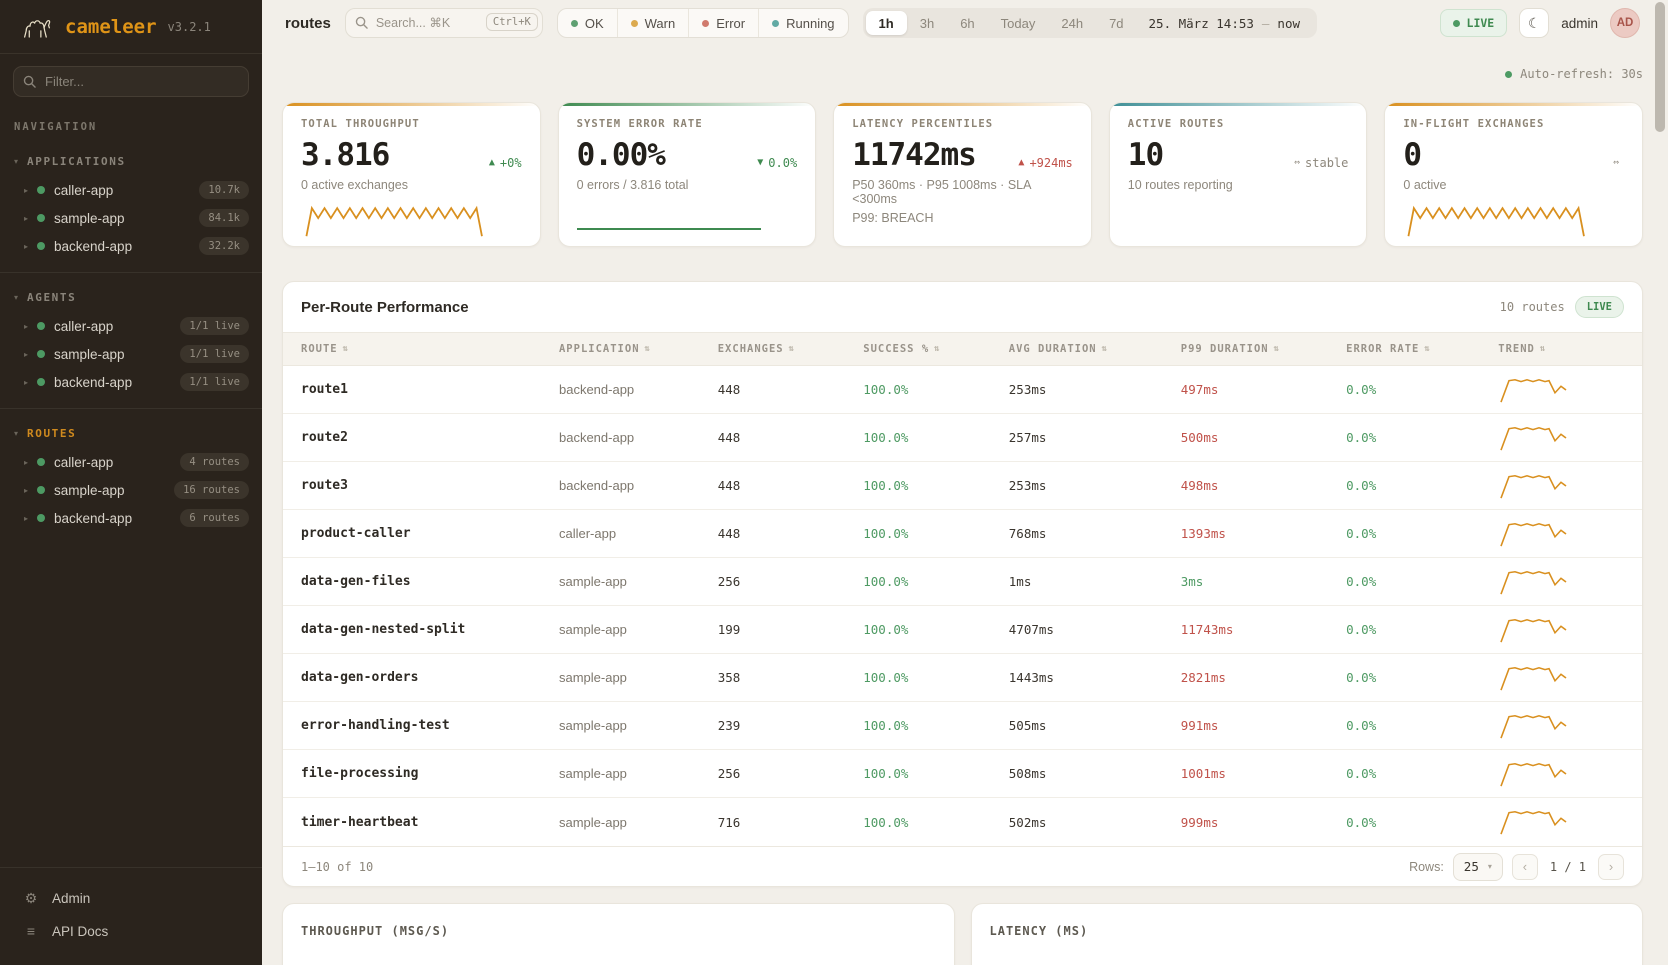  Describe the element at coordinates (1660, 67) in the screenshot. I see `scrollbar-thumb` at that location.